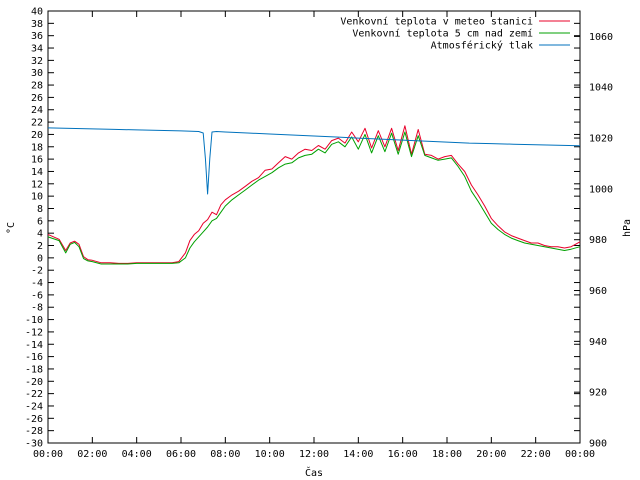 The height and width of the screenshot is (480, 640). I want to click on y2-tick-label: 940, so click(598, 342).